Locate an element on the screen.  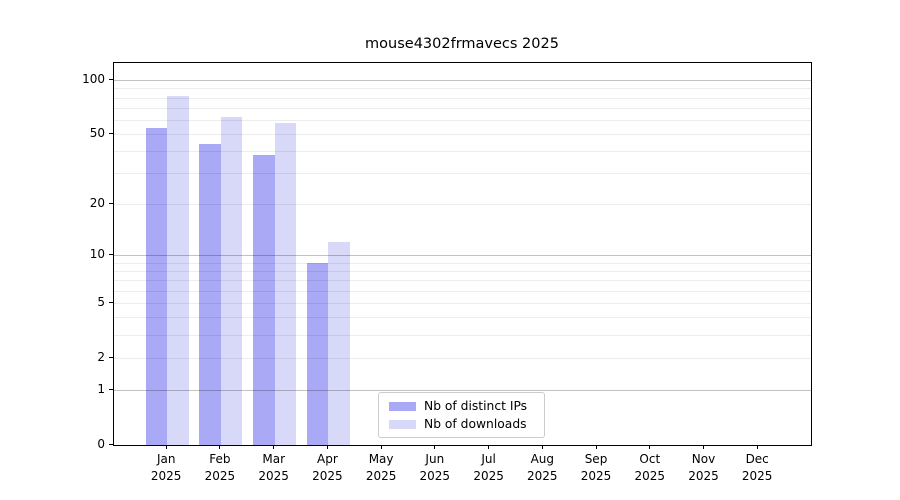
x-tick-label: Jul 2025 is located at coordinates (488, 467).